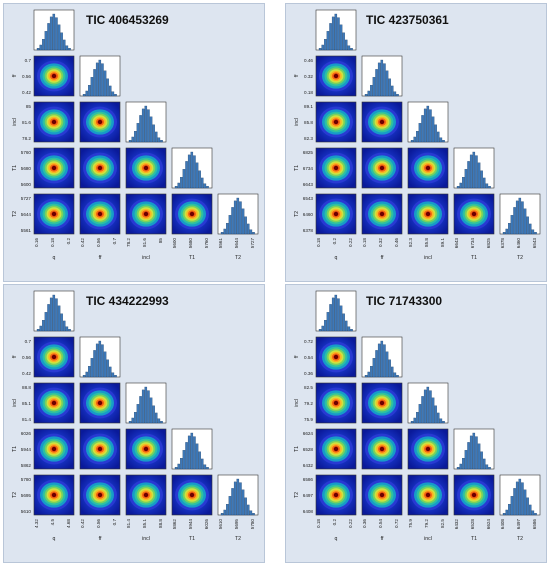 This screenshot has width=550, height=566. What do you see at coordinates (308, 465) in the screenshot?
I see `y-tick-label: 6432` at bounding box center [308, 465].